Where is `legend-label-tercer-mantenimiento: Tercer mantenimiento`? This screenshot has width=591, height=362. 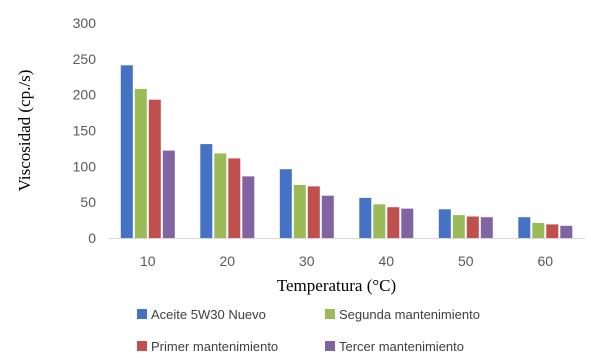
legend-label-tercer-mantenimiento: Tercer mantenimiento is located at coordinates (401, 346).